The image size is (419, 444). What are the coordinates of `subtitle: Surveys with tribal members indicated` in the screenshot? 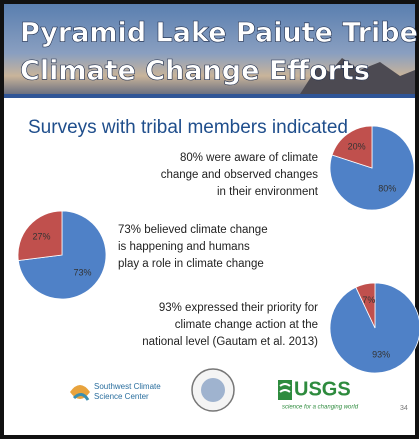 It's located at (188, 127).